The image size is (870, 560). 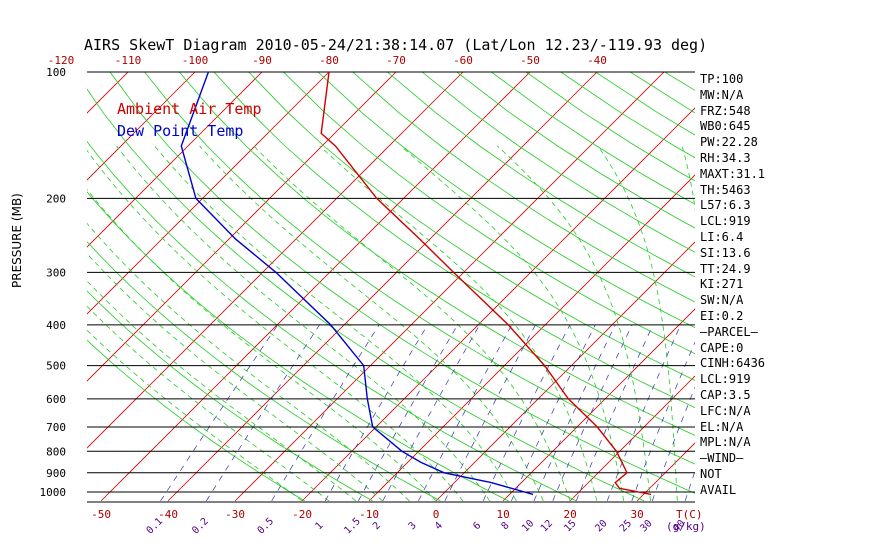 What do you see at coordinates (528, 526) in the screenshot?
I see `mixing-ratio-label: 10` at bounding box center [528, 526].